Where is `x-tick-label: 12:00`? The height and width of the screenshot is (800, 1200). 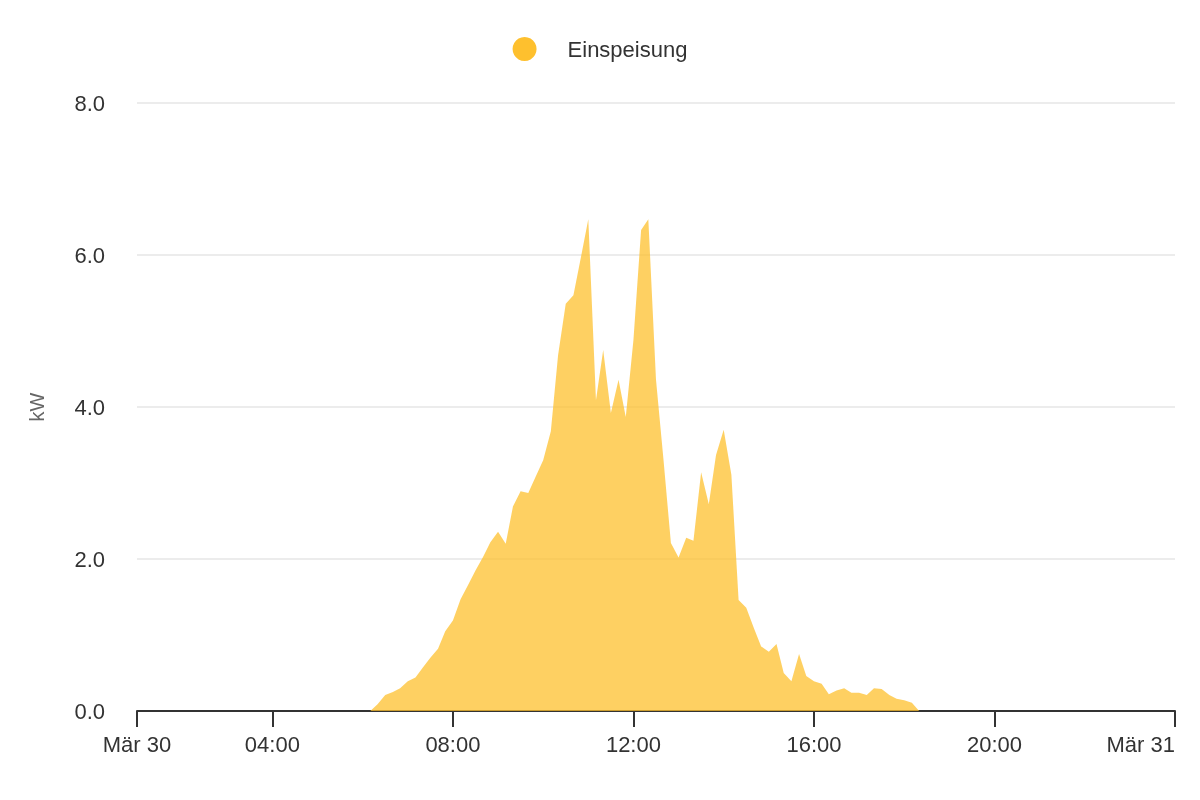 x-tick-label: 12:00 is located at coordinates (633, 744).